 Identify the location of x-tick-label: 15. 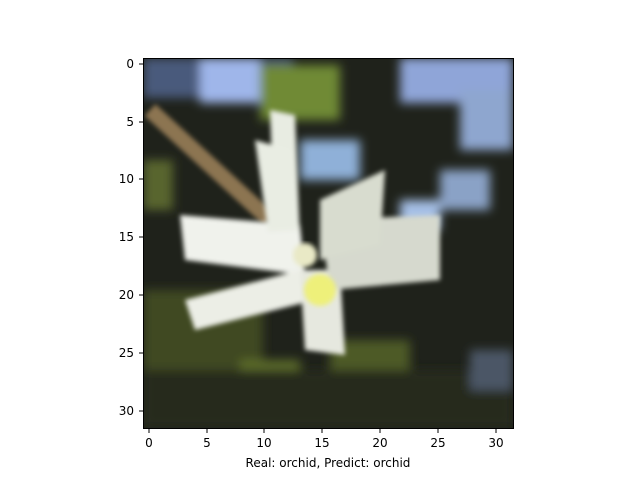
(321, 443).